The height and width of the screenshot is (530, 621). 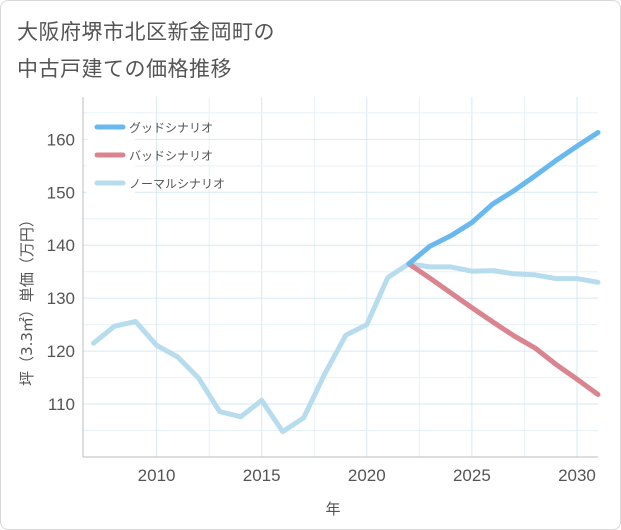 What do you see at coordinates (124, 69) in the screenshot?
I see `chart-title-line-2: 中古戸建ての価格推移` at bounding box center [124, 69].